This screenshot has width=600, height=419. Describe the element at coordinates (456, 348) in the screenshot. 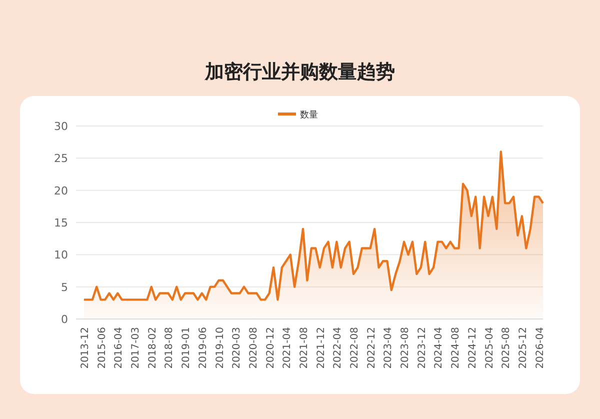

I see `x-tick-label: 2024-08` at that location.